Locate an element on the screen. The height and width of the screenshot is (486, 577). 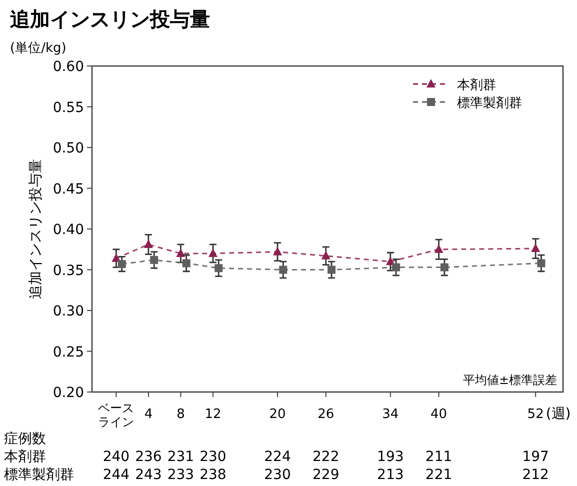
x-tick-label: 12 is located at coordinates (213, 414).